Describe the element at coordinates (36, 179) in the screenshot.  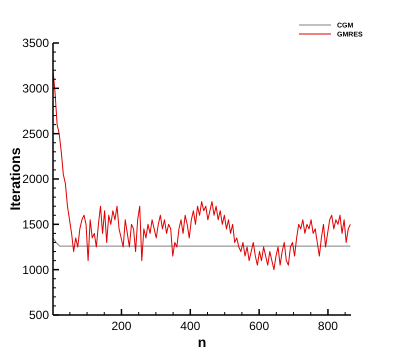
I see `y-tick-label: 2000` at that location.